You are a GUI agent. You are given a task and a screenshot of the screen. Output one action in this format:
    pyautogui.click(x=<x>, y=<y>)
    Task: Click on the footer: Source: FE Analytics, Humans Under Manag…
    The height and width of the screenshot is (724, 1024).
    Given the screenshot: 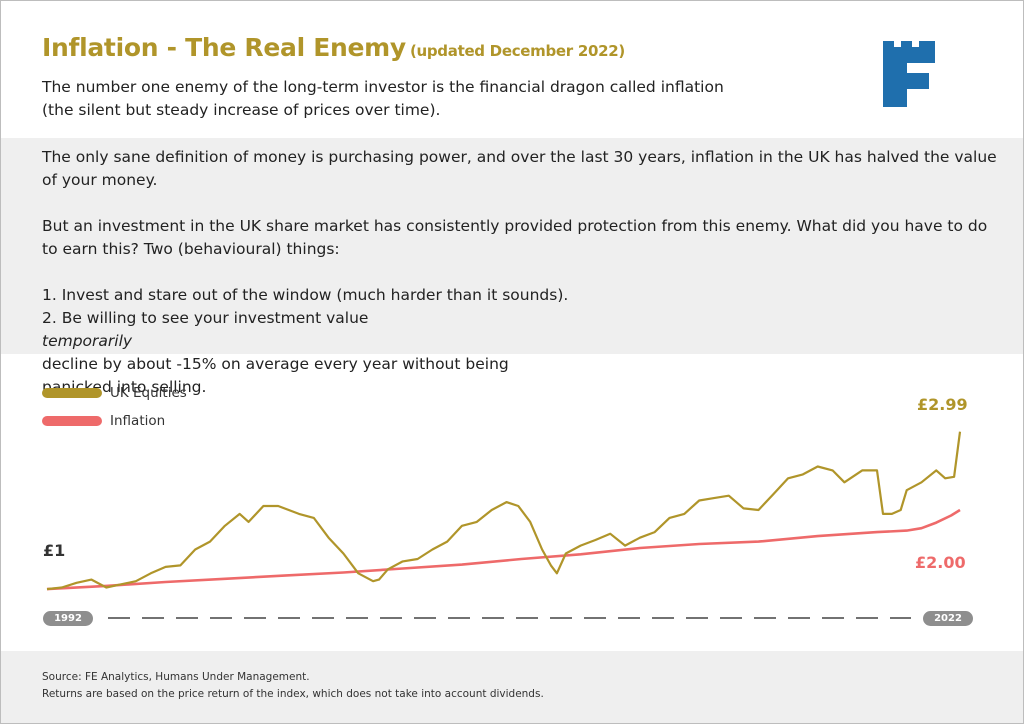 What is the action you would take?
    pyautogui.click(x=512, y=687)
    